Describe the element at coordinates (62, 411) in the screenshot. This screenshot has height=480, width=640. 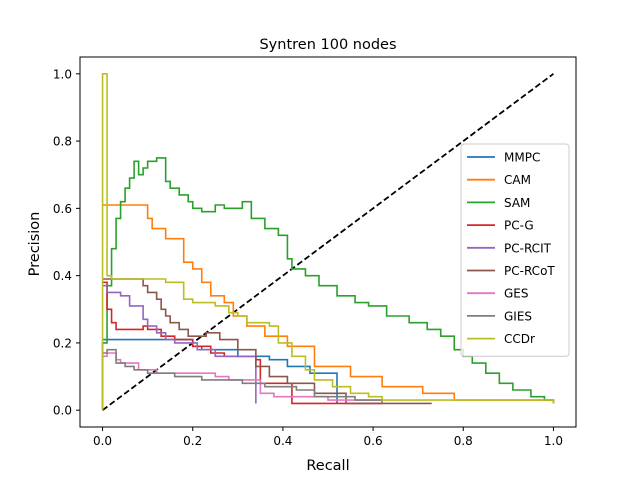
I see `y-tick-label: 0.0` at that location.